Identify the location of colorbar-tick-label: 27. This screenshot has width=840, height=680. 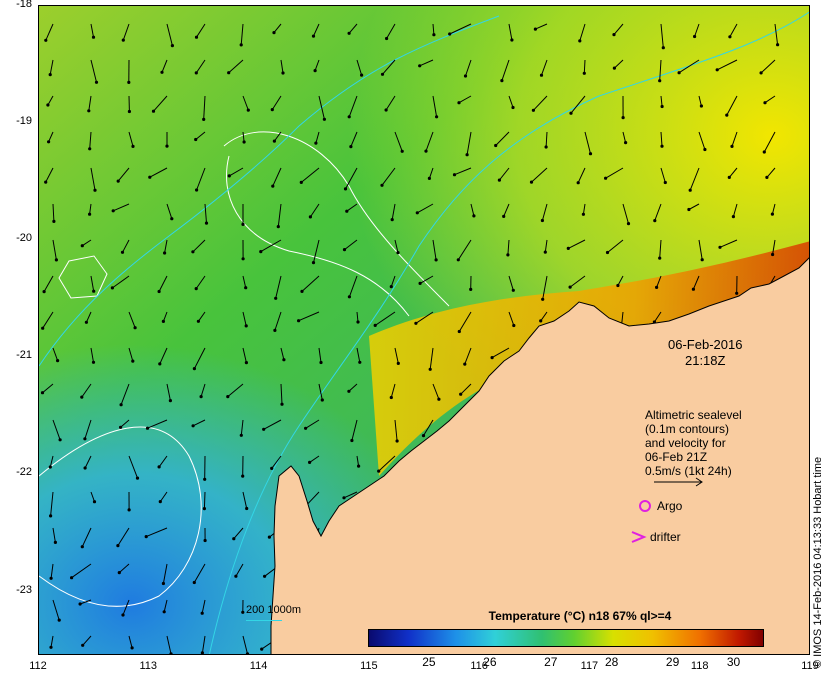
(551, 662).